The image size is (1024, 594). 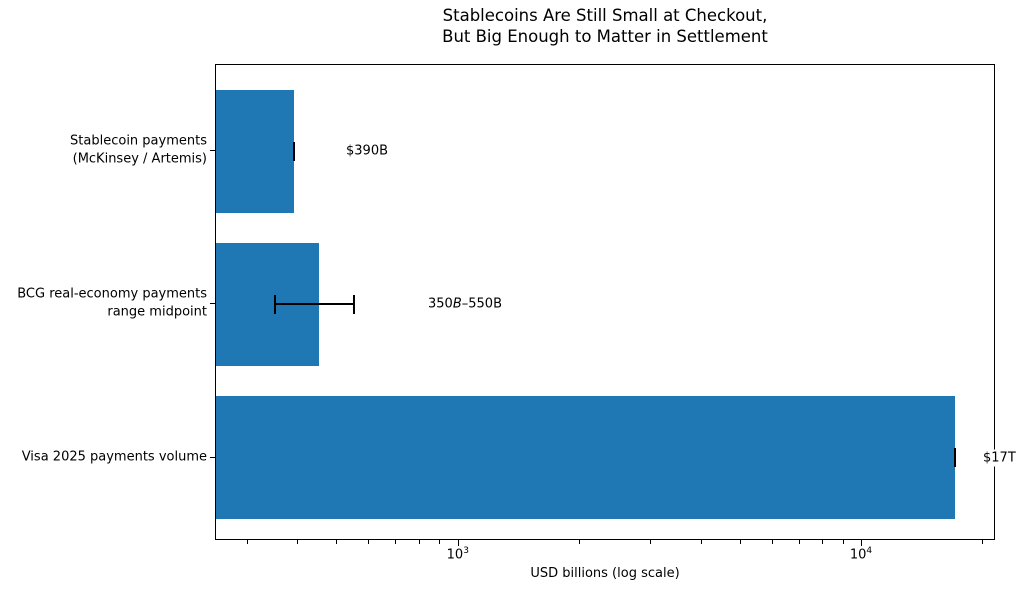 I want to click on y-tick-label-line: Stablecoin payments, so click(x=138, y=141).